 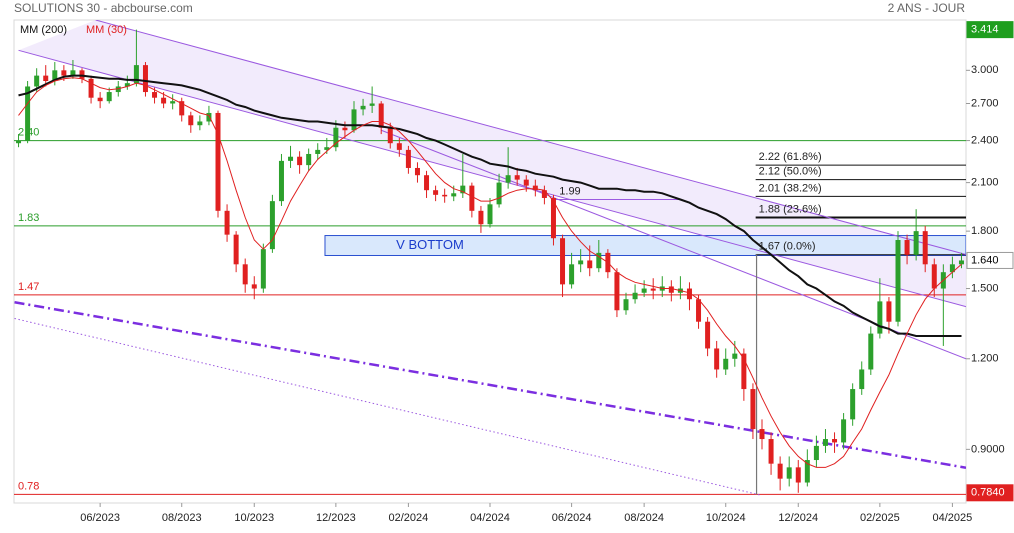 What do you see at coordinates (430, 244) in the screenshot?
I see `zone-label: V BOTTOM` at bounding box center [430, 244].